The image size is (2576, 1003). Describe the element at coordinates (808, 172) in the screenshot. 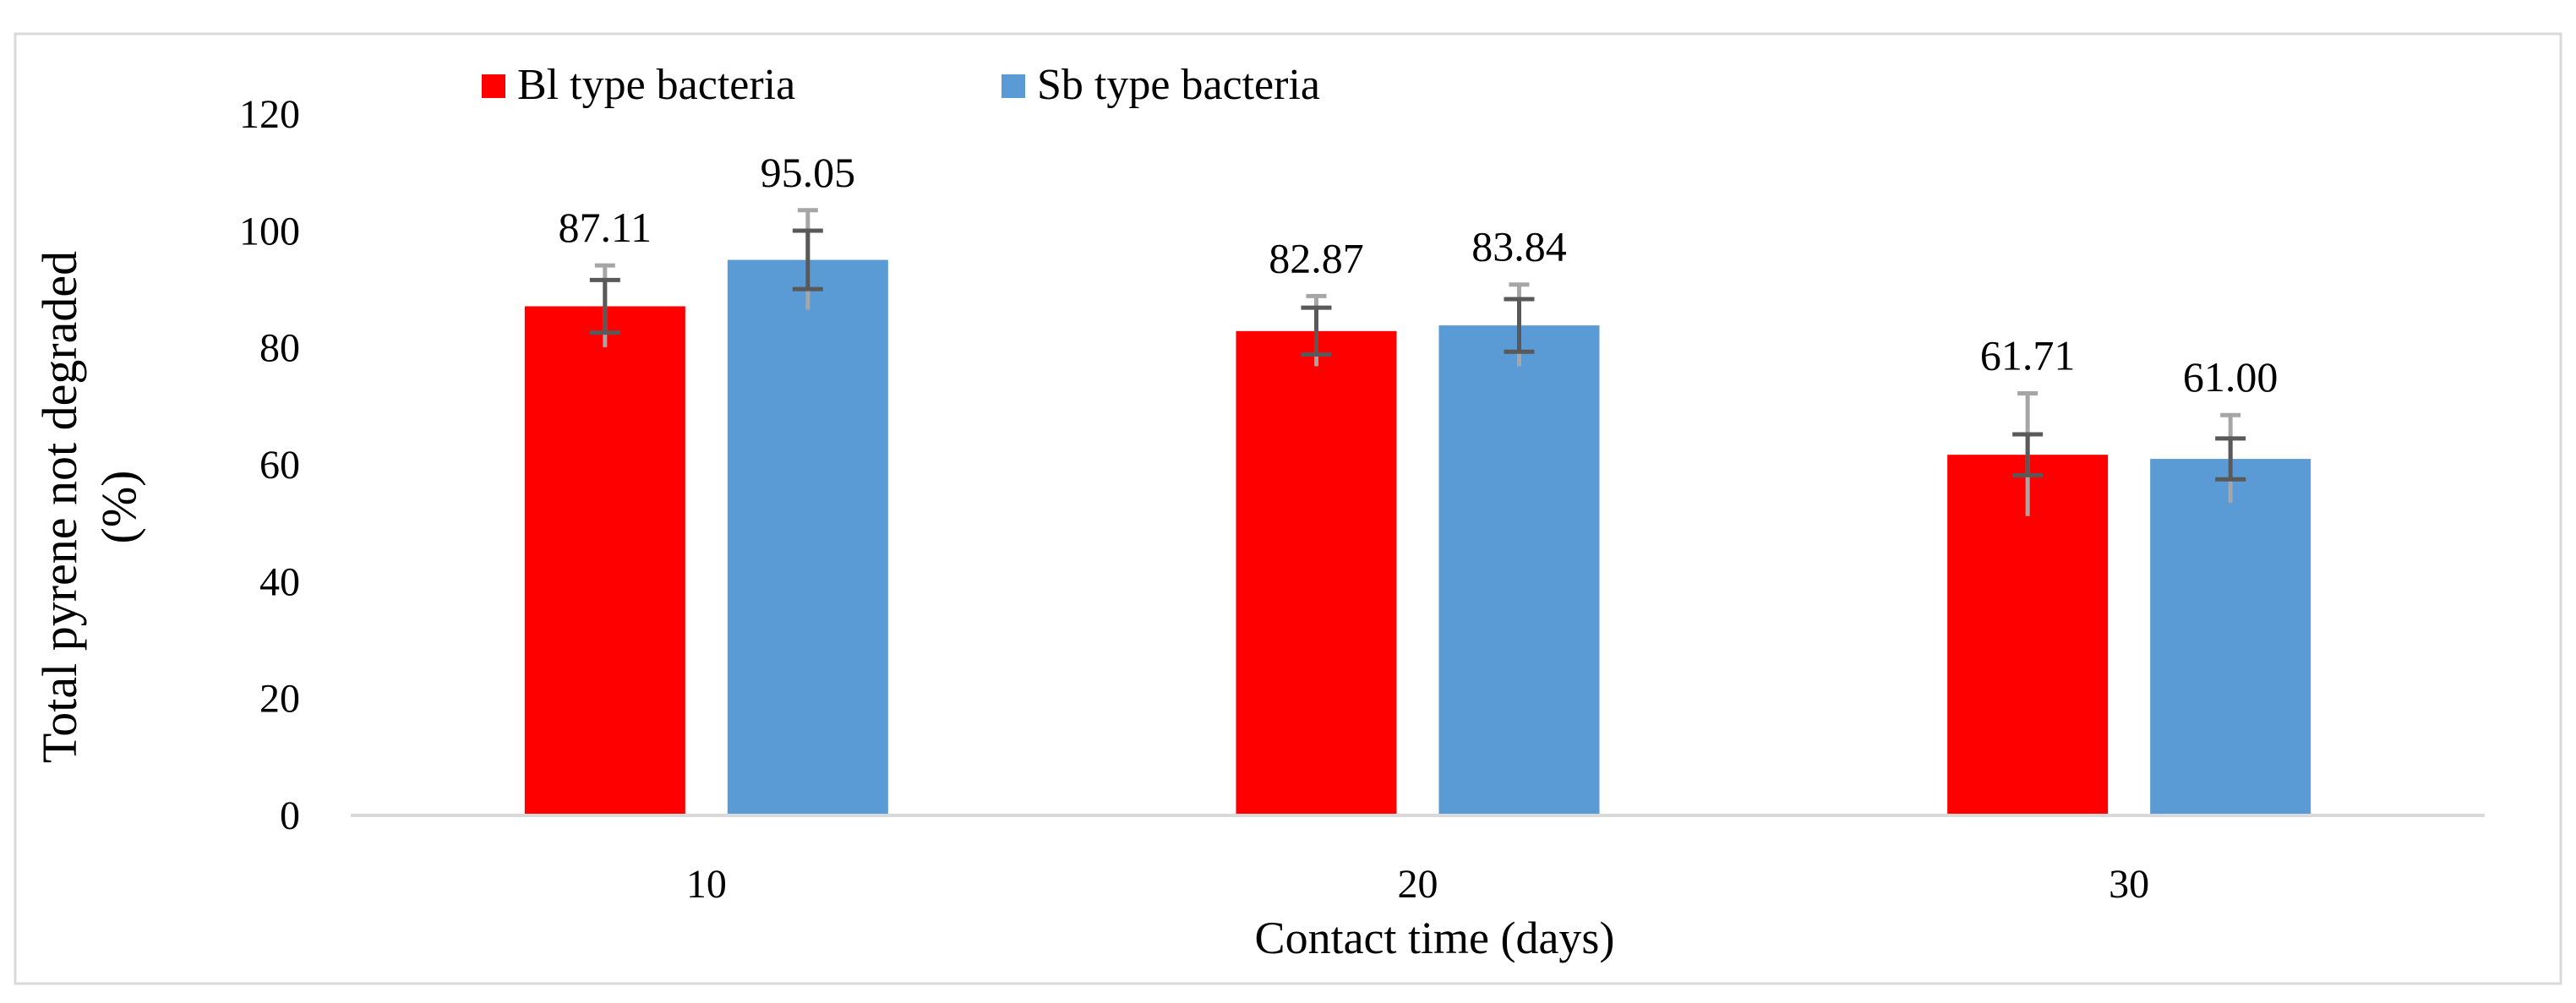

I see `data-label: 95.05` at that location.